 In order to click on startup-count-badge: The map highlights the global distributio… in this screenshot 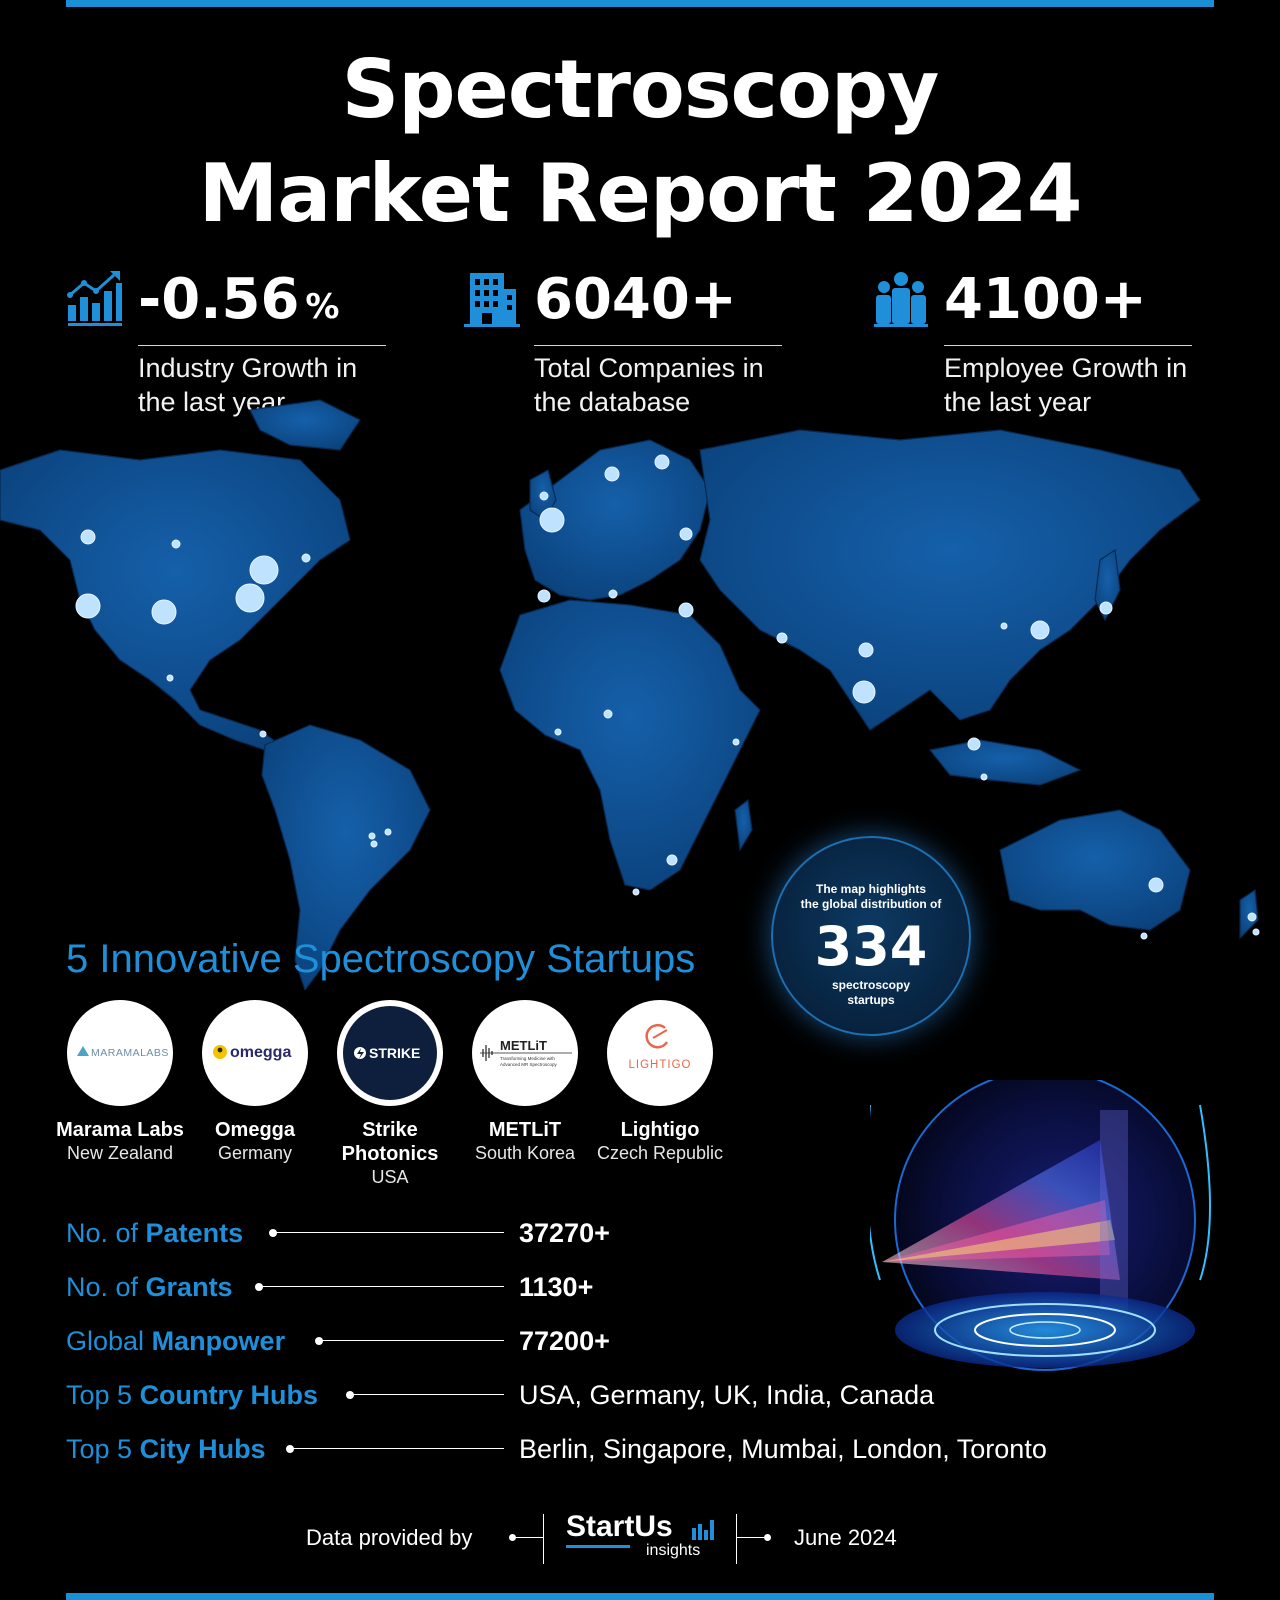, I will do `click(871, 936)`.